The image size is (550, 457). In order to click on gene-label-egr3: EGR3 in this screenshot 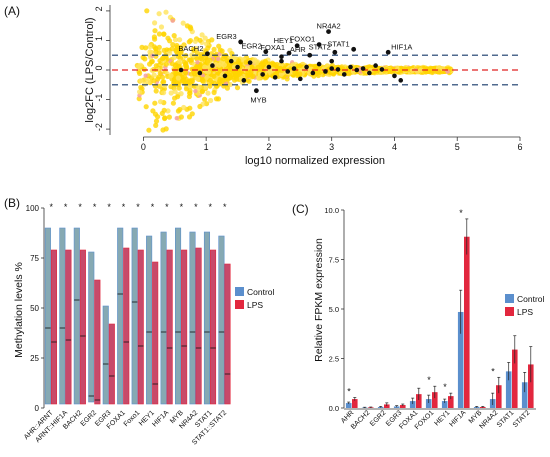, I will do `click(226, 36)`.